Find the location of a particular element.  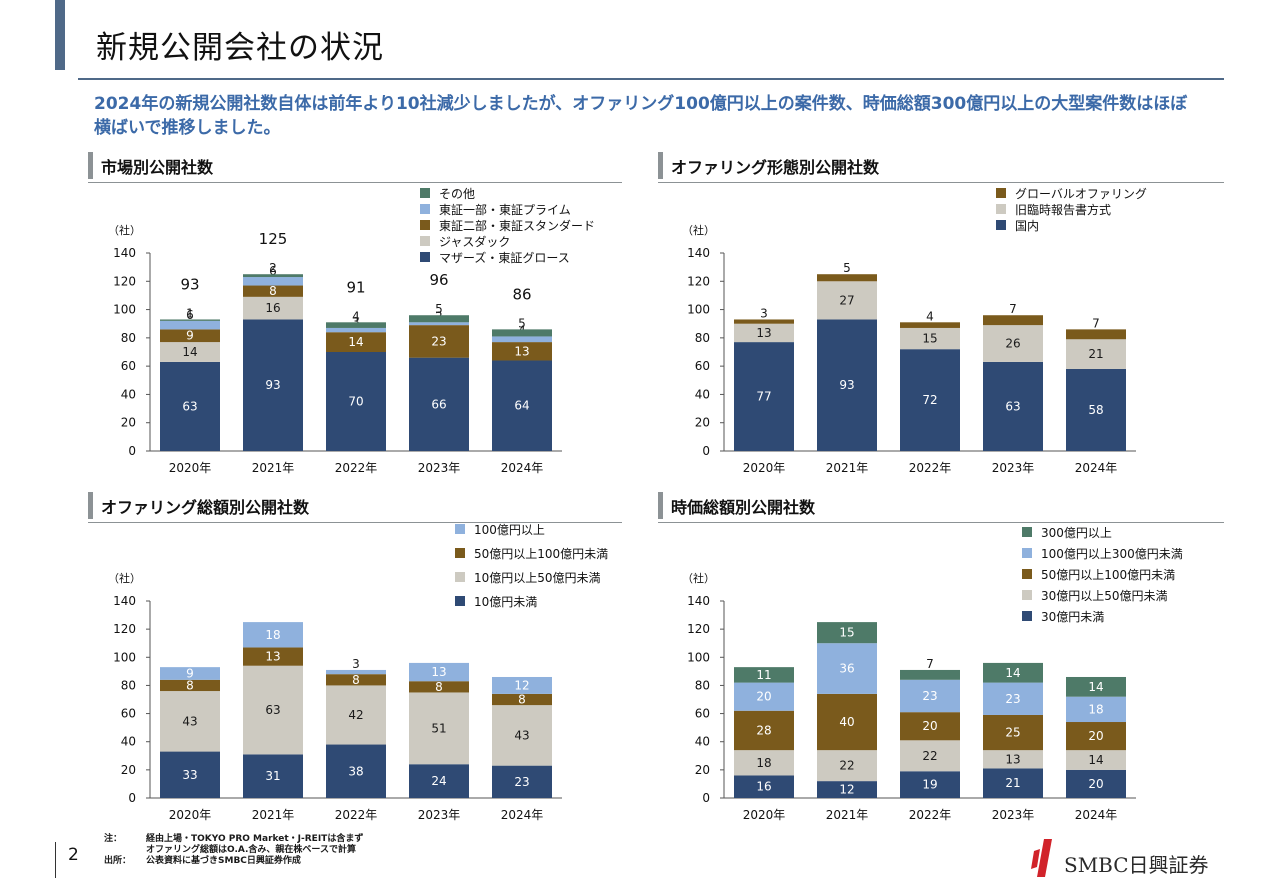

data-label: 58 is located at coordinates (1095, 410).